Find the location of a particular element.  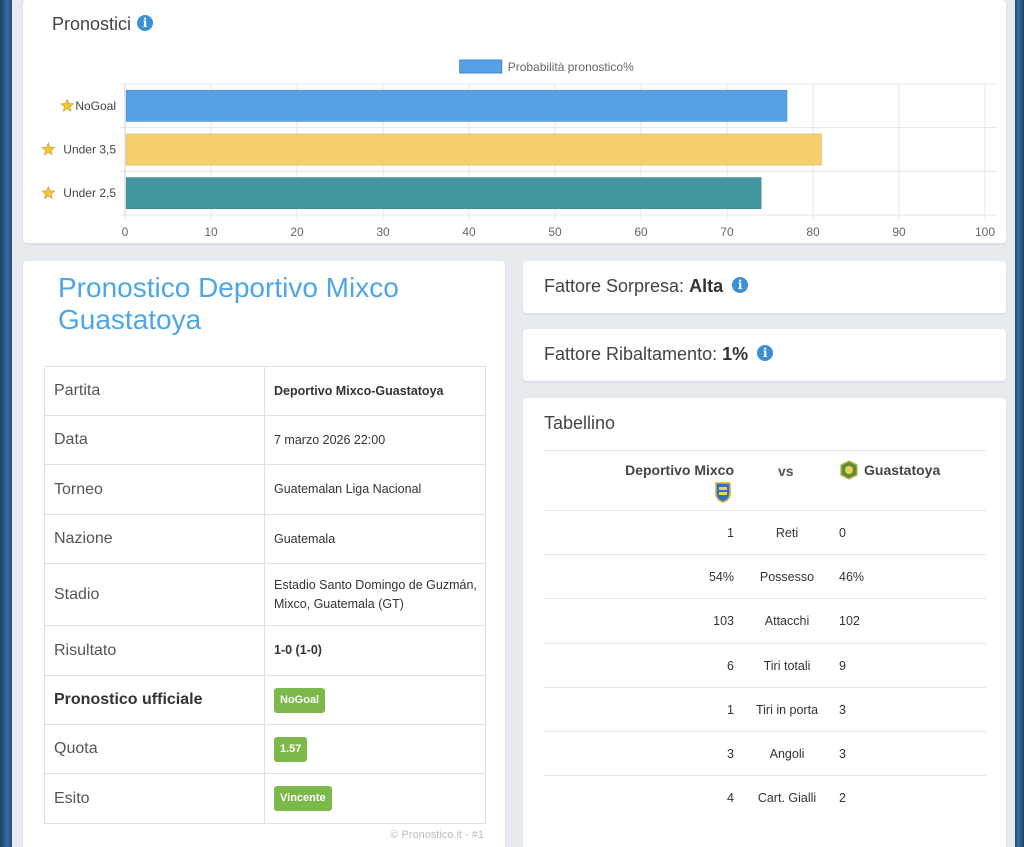

x-tick-label: 80 is located at coordinates (813, 232).